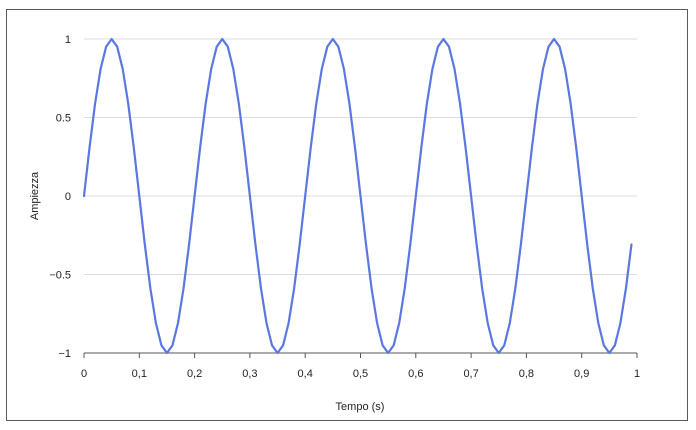  What do you see at coordinates (581, 374) in the screenshot?
I see `x-tick-label: 0,9` at bounding box center [581, 374].